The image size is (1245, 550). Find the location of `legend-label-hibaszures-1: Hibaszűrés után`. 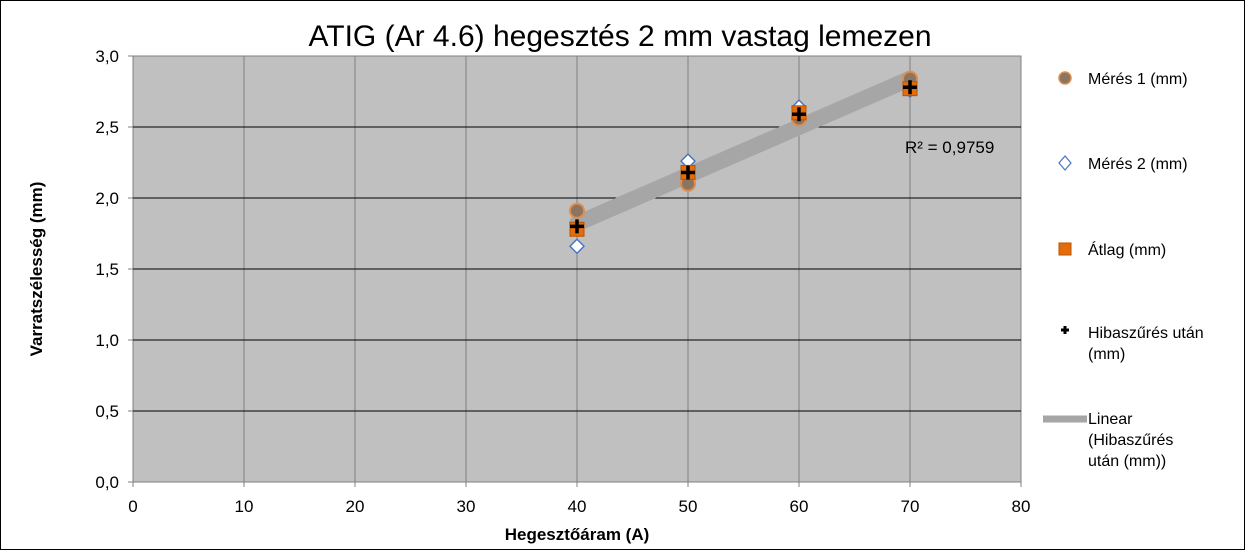

legend-label-hibaszures-1: Hibaszűrés után is located at coordinates (1146, 333).